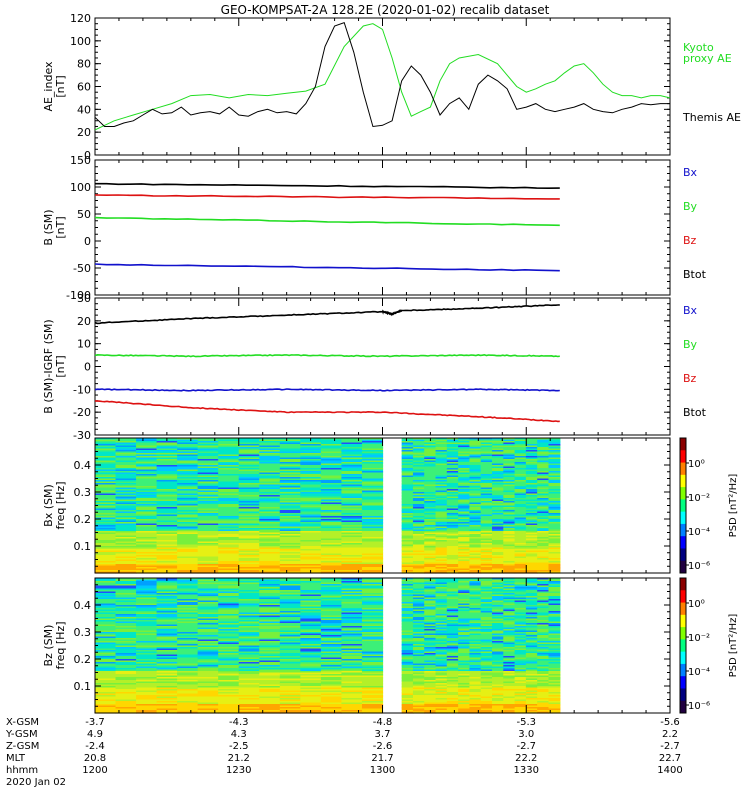 Image resolution: width=750 pixels, height=800 pixels. I want to click on y-tick-label: 50, so click(84, 214).